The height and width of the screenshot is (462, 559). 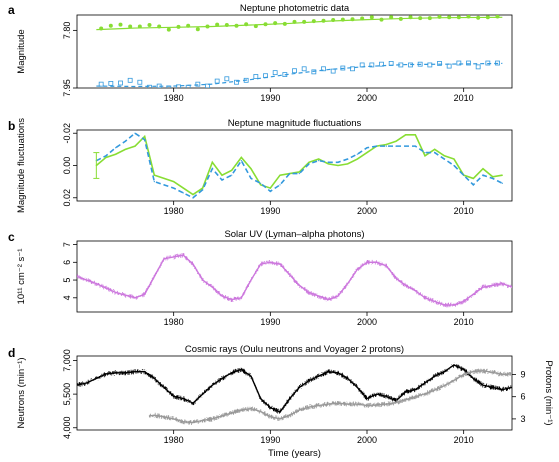 I want to click on y-tick-label: 7.95, so click(x=67, y=88).